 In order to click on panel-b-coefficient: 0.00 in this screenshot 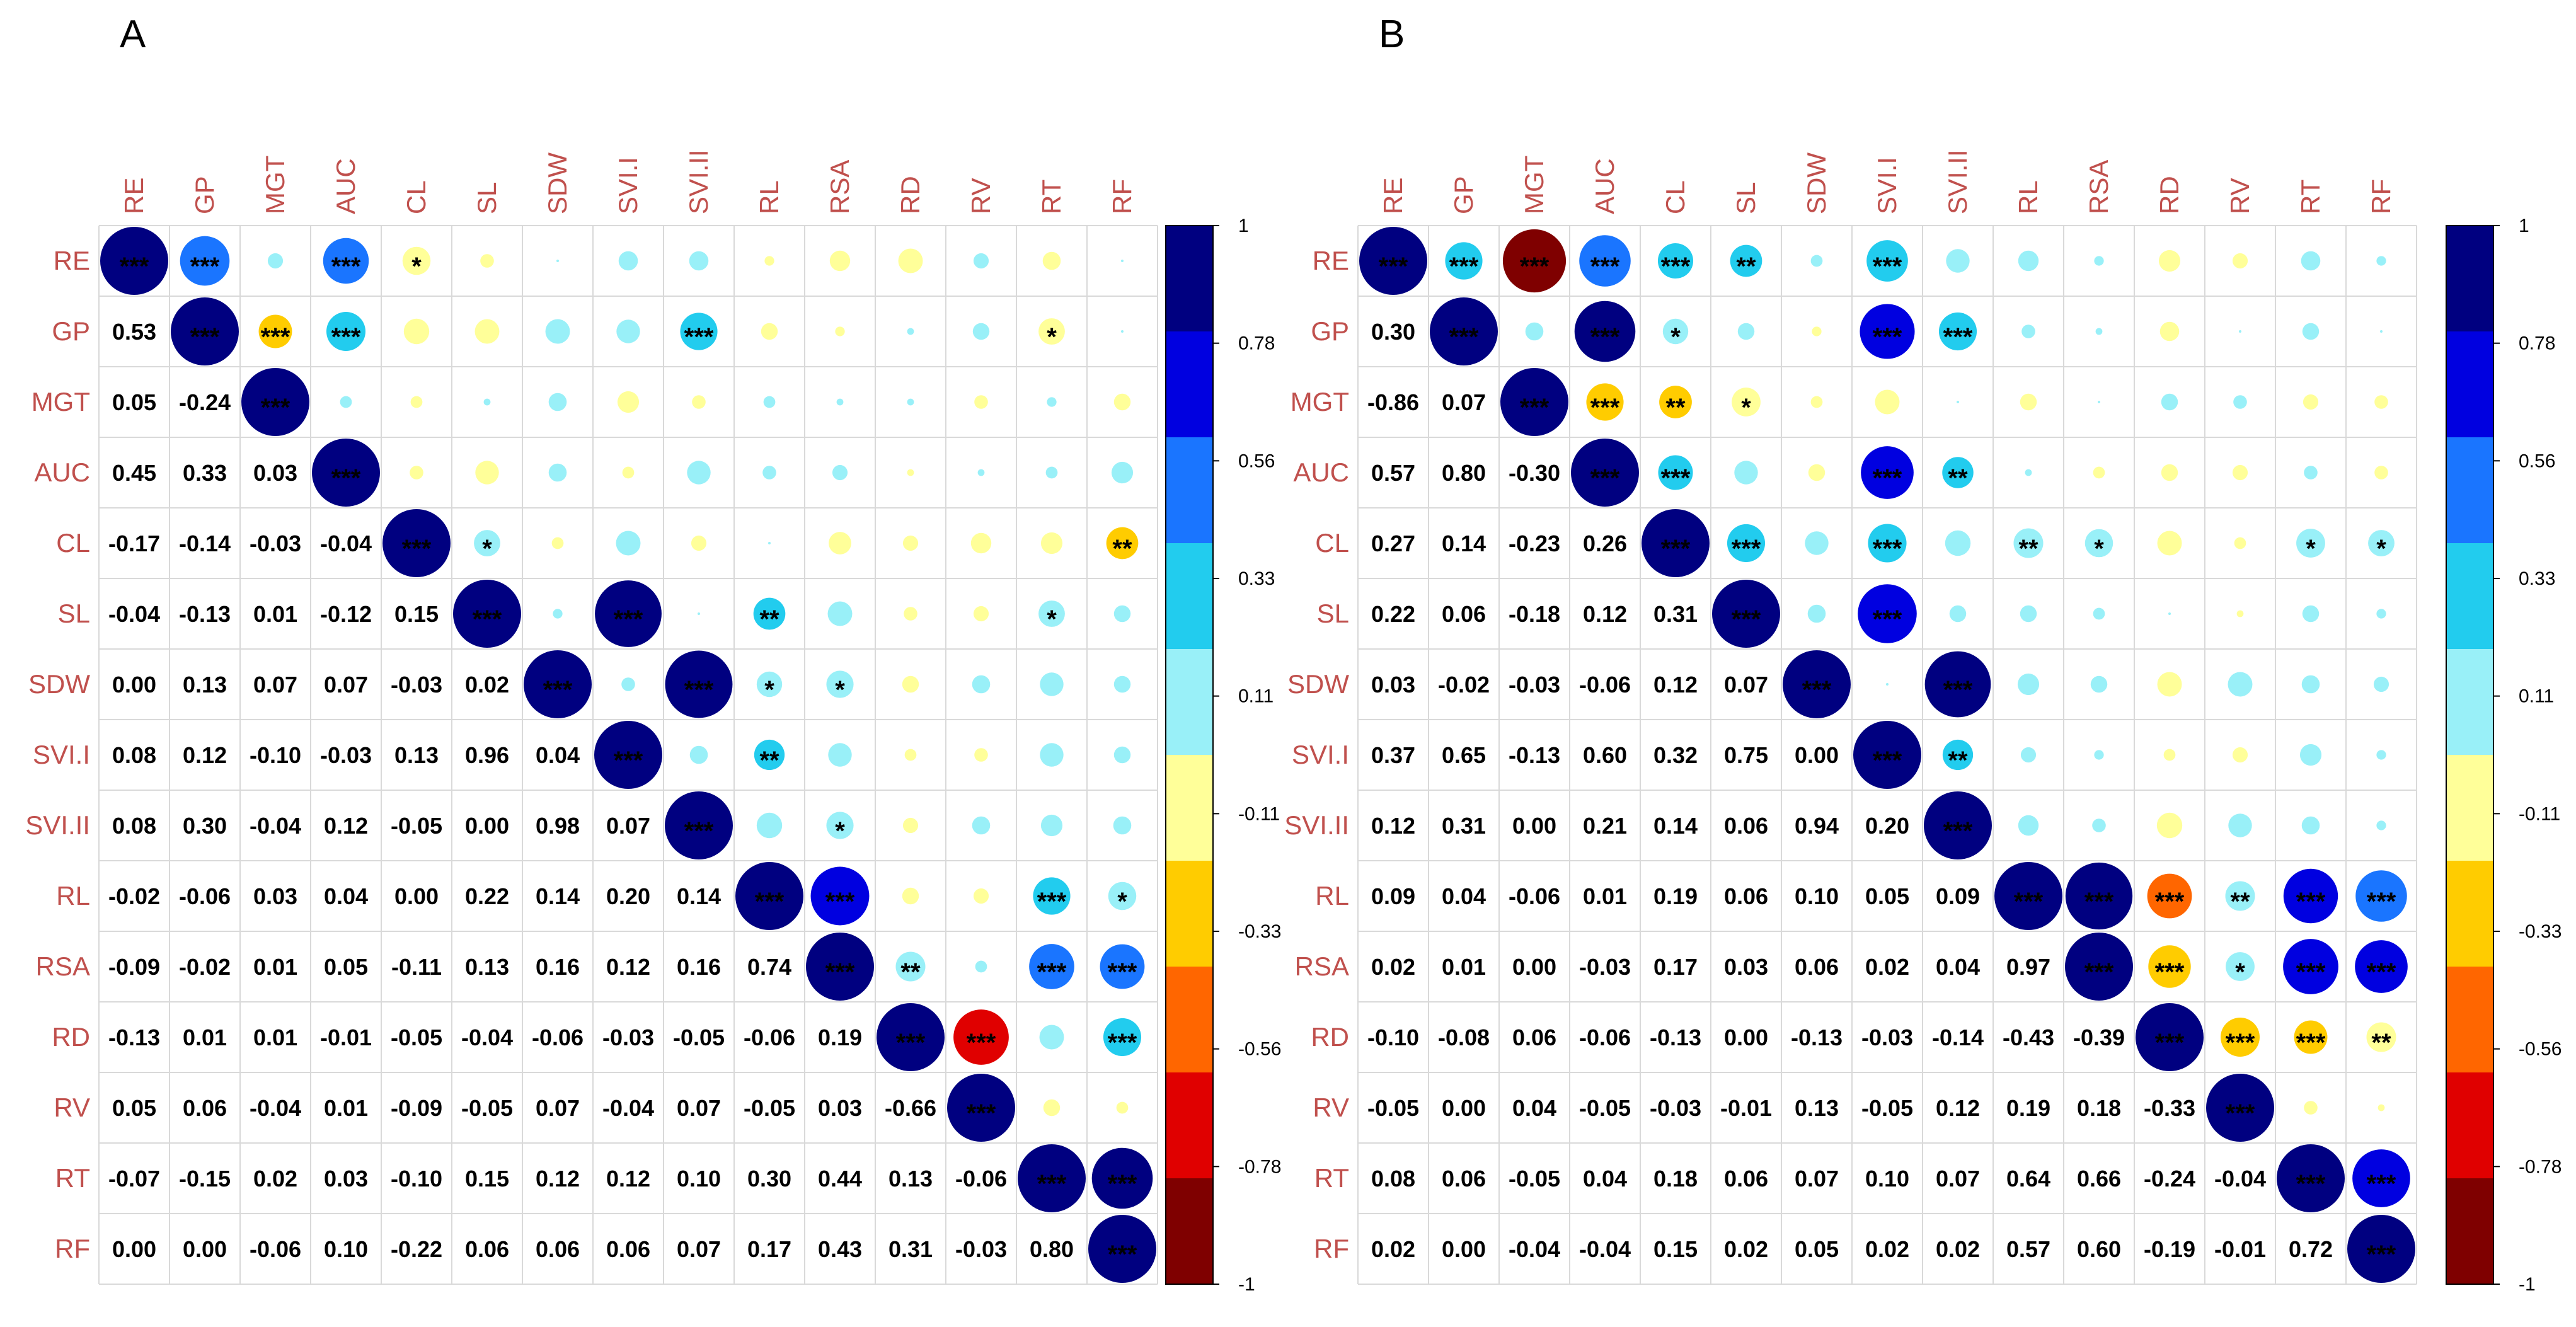, I will do `click(1464, 1249)`.